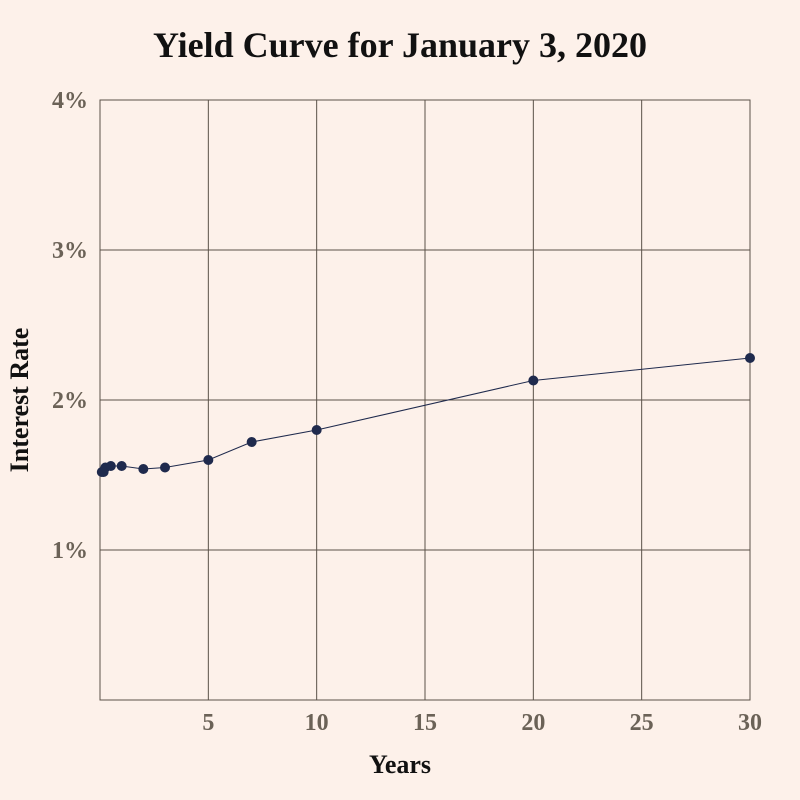  What do you see at coordinates (425, 723) in the screenshot?
I see `x-tick-label: 15` at bounding box center [425, 723].